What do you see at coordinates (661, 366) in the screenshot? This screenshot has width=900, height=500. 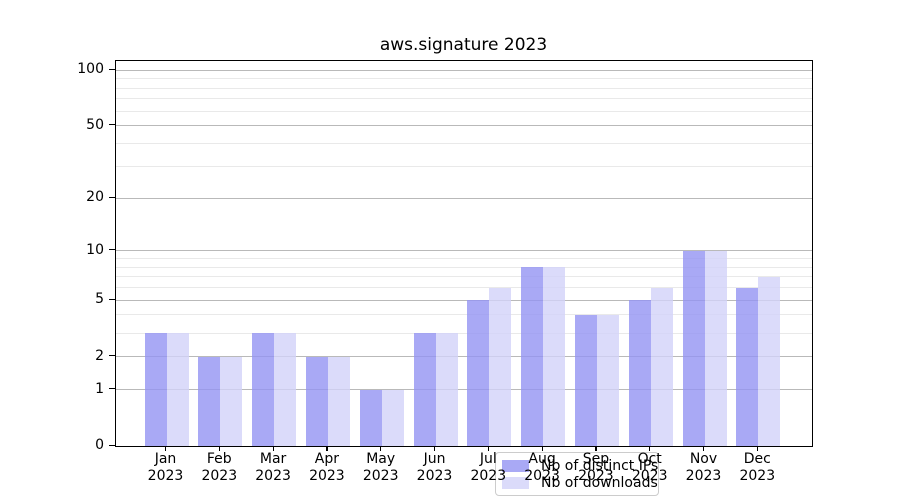 I see `bar-downloads-oct` at bounding box center [661, 366].